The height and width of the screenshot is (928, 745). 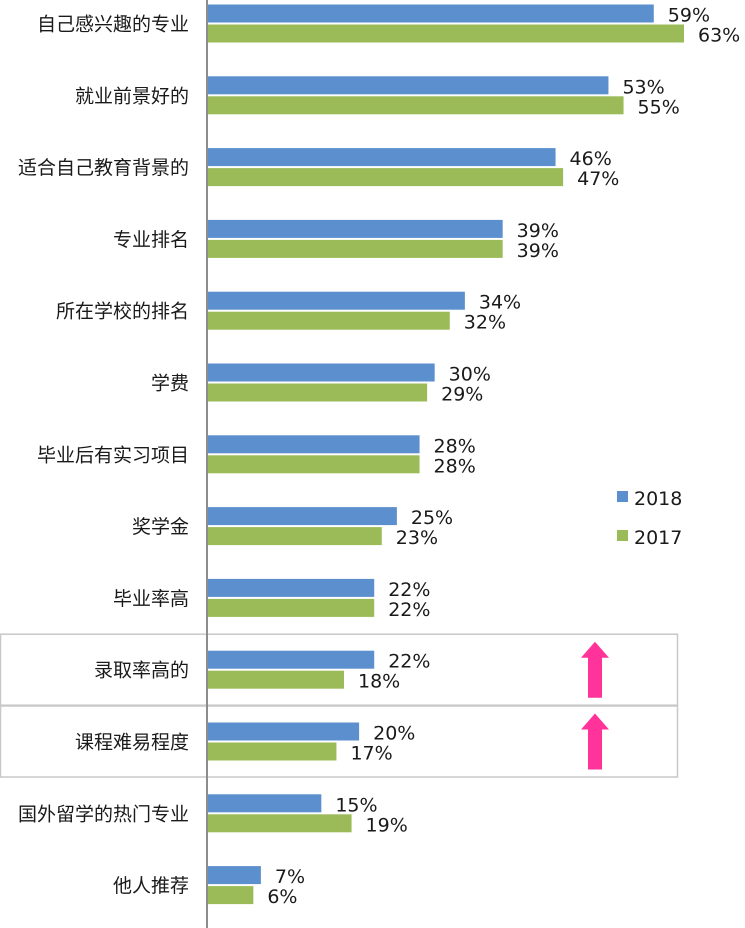 I want to click on value-label-2017: 29%, so click(x=462, y=395).